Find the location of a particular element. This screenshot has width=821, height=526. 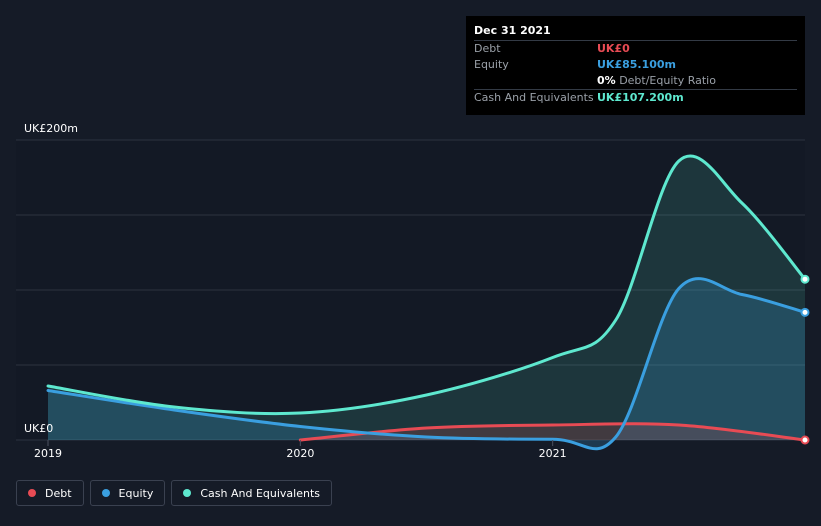

y-axis-label-min: UK£0 is located at coordinates (38, 428).